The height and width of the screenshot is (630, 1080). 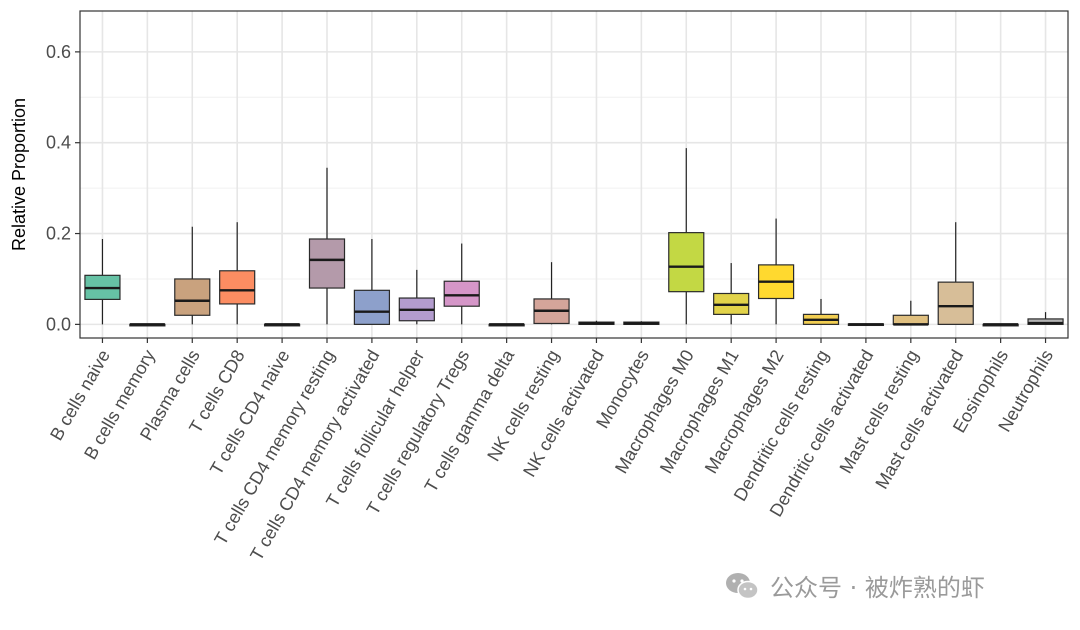 What do you see at coordinates (58, 143) in the screenshot?
I see `y-tick-label: 0.4` at bounding box center [58, 143].